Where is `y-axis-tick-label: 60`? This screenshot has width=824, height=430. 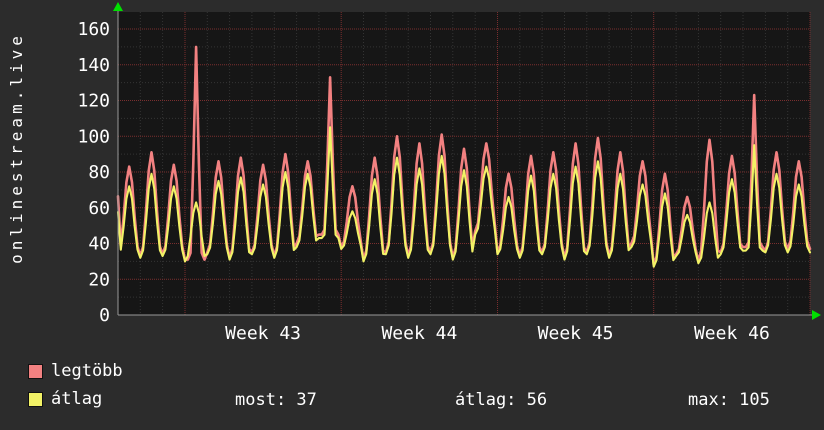
y-axis-tick-label: 60 is located at coordinates (99, 208).